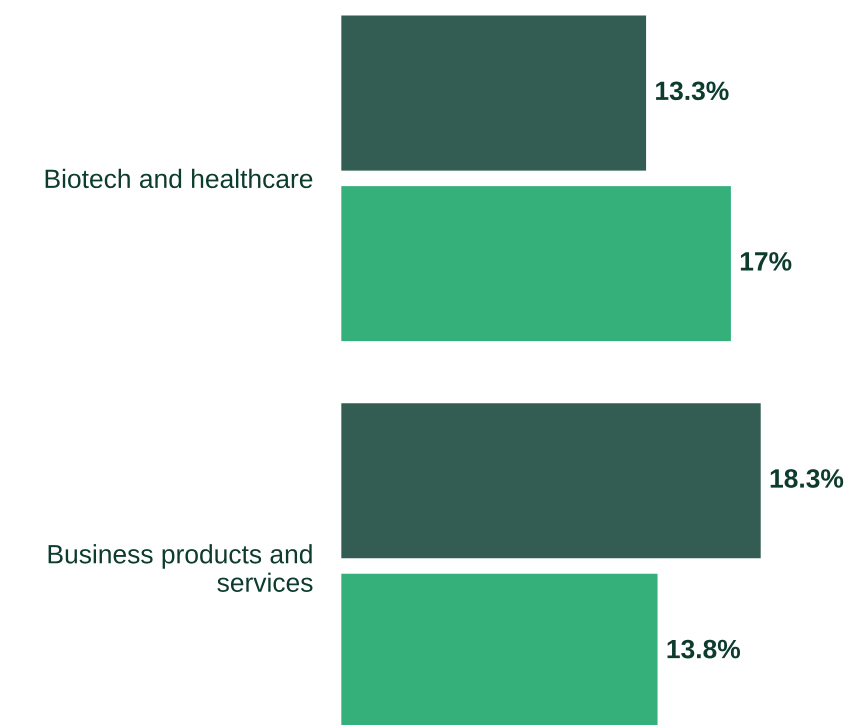 The width and height of the screenshot is (853, 725). I want to click on data-label: 13.8%, so click(704, 649).